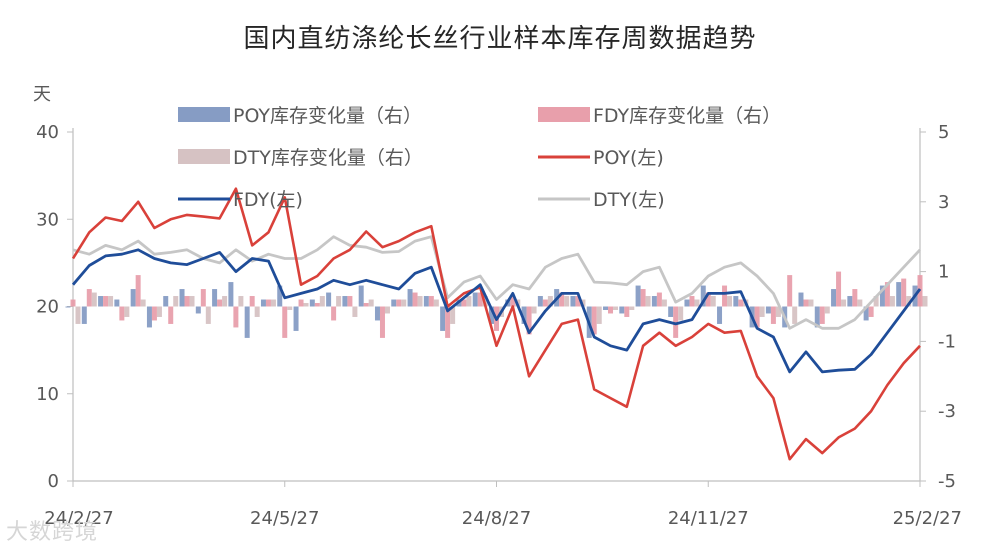  I want to click on watermark: 大数跨境, so click(52, 532).